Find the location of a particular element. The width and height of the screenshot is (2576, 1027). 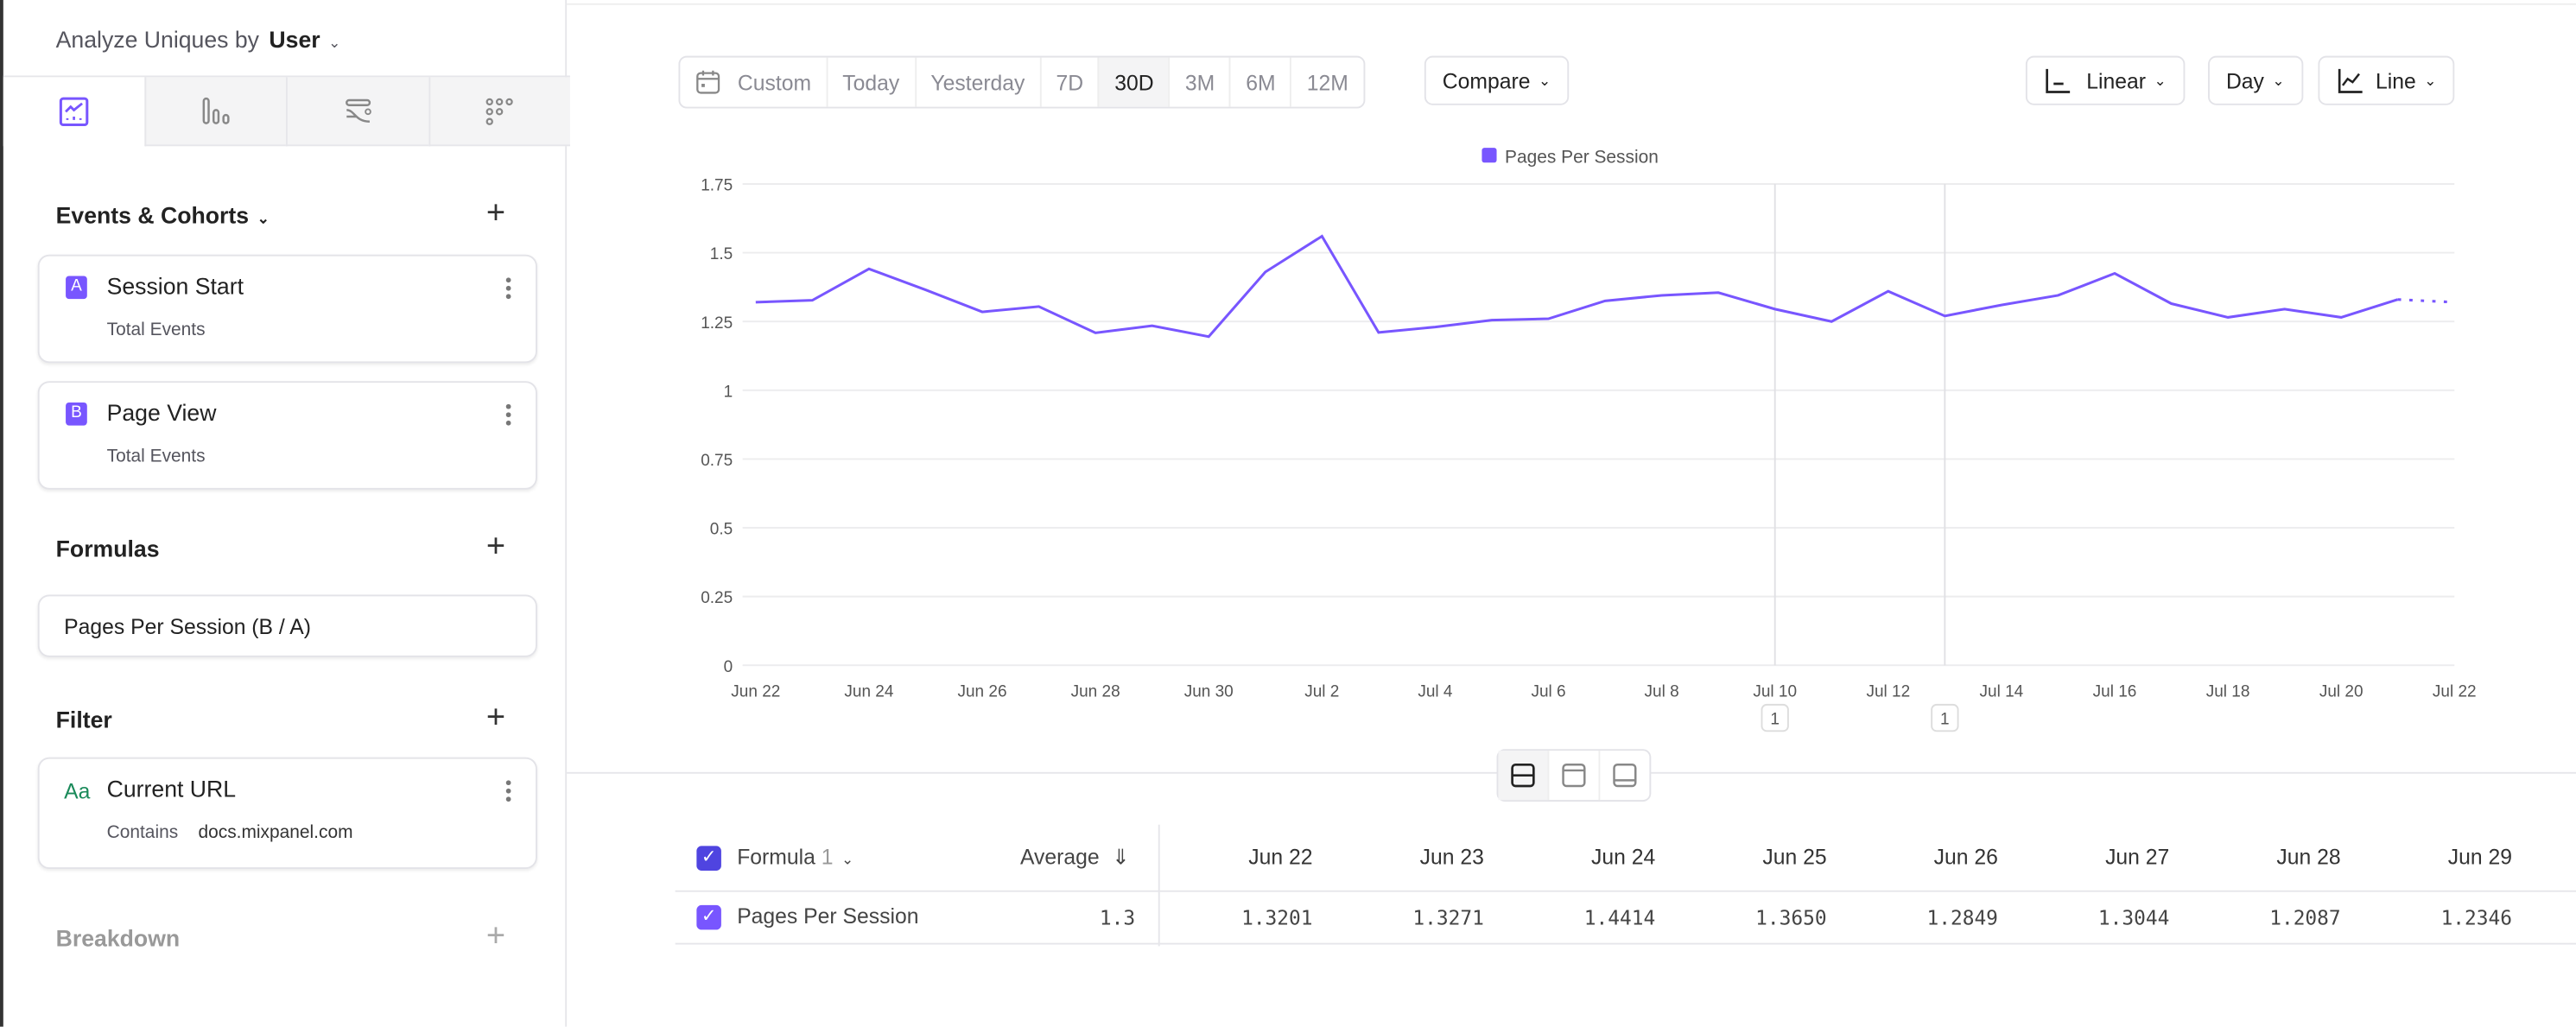

tab-retention is located at coordinates (499, 112).